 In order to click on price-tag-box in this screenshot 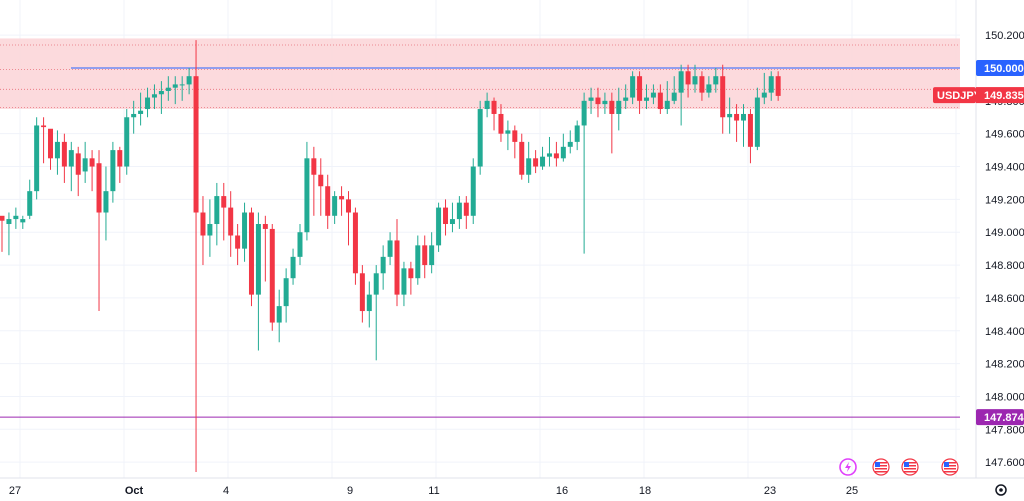, I will do `click(1000, 417)`.